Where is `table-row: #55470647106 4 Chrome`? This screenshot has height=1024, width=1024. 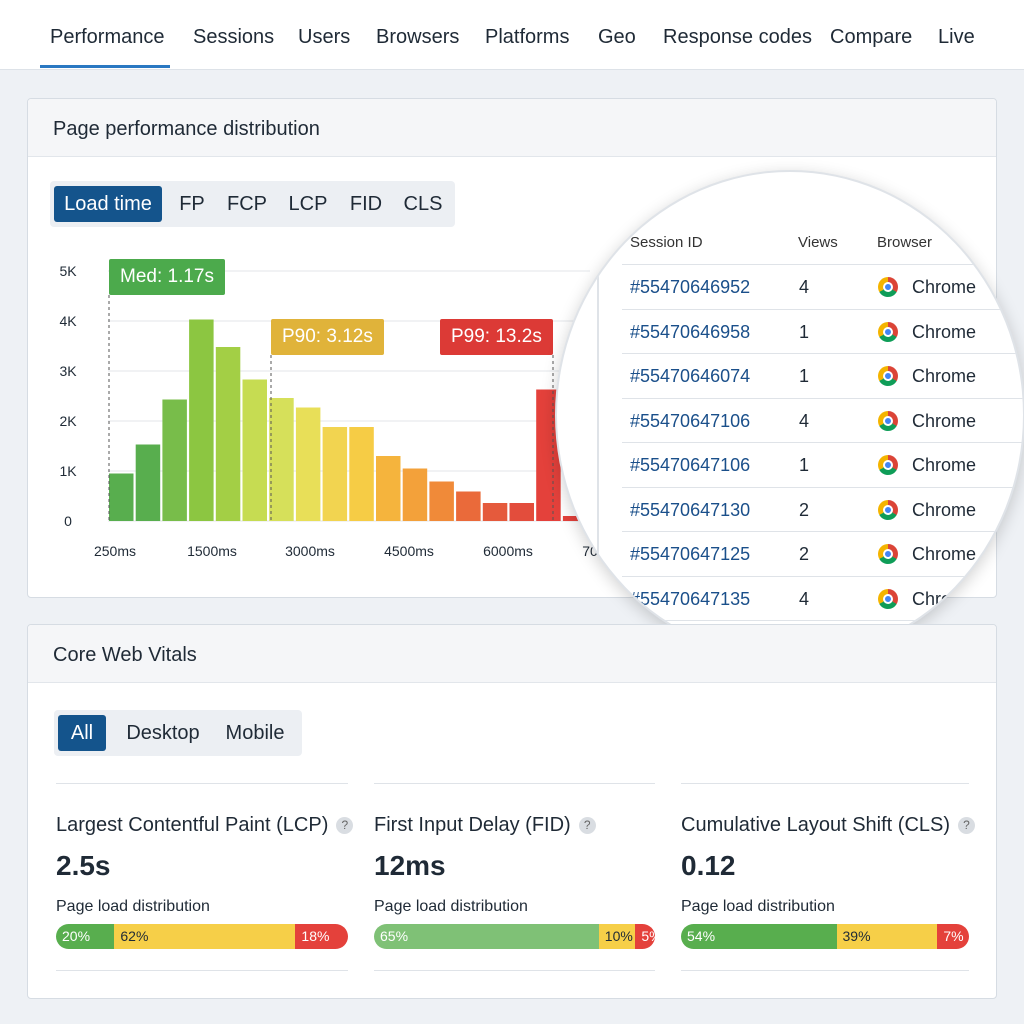
table-row: #55470647106 4 Chrome is located at coordinates (822, 419).